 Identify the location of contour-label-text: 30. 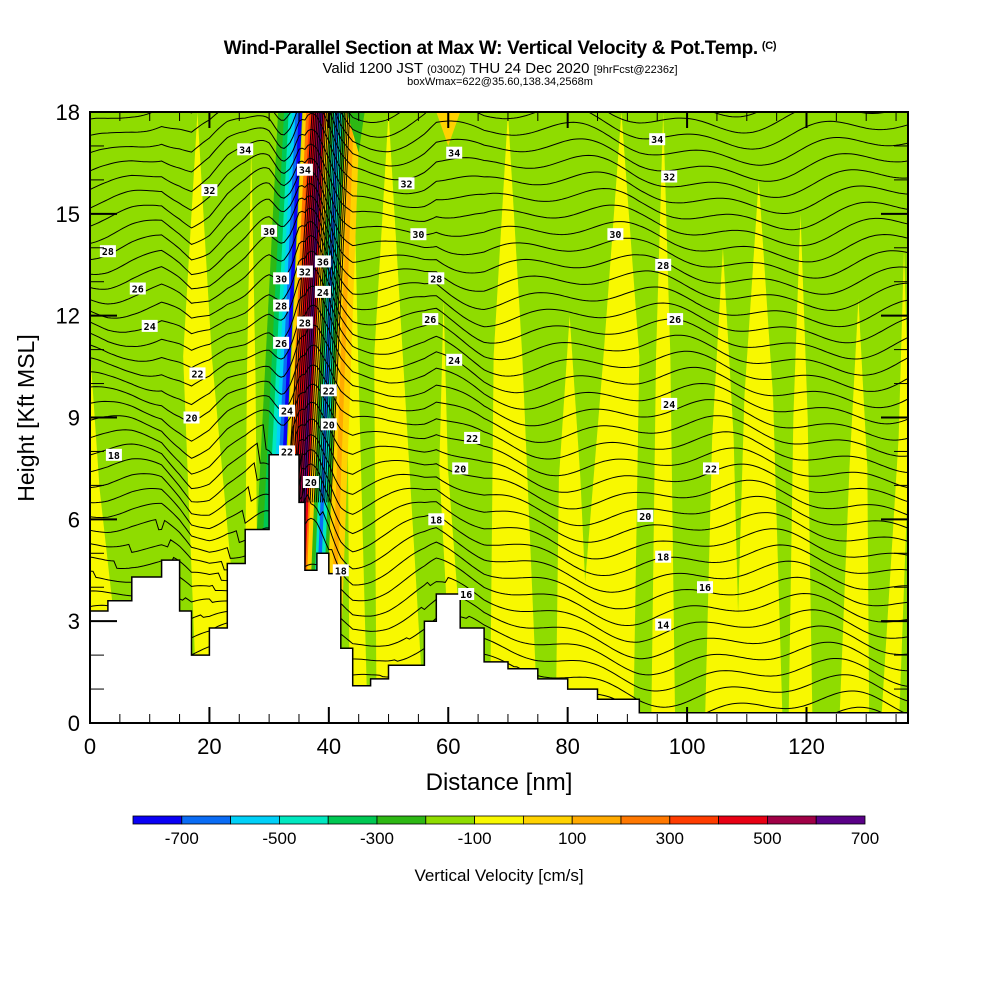
(615, 235).